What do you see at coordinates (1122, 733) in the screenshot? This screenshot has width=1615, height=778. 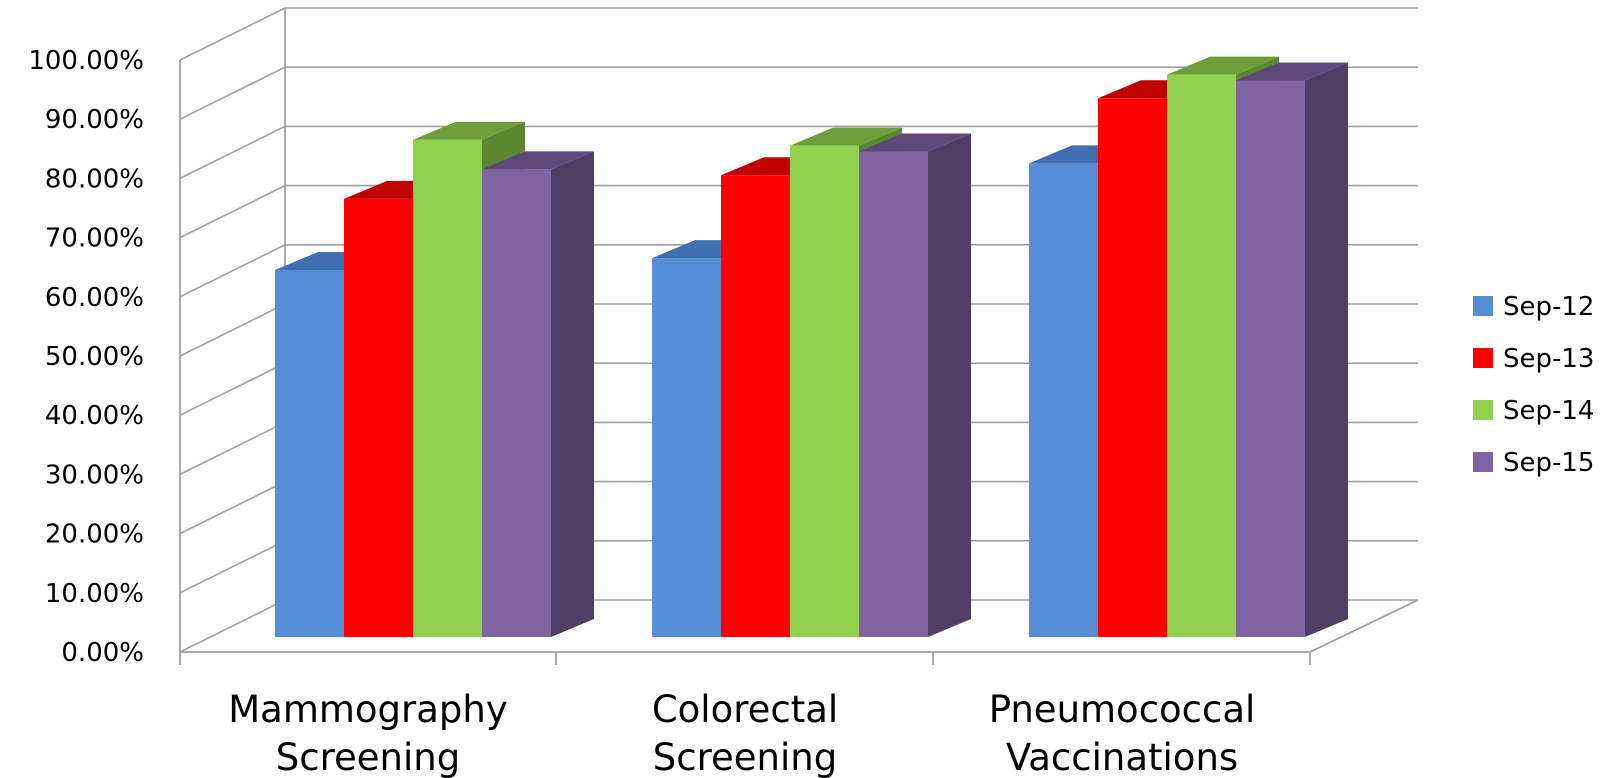 I see `category-label: Pneumococcal Vaccinations` at bounding box center [1122, 733].